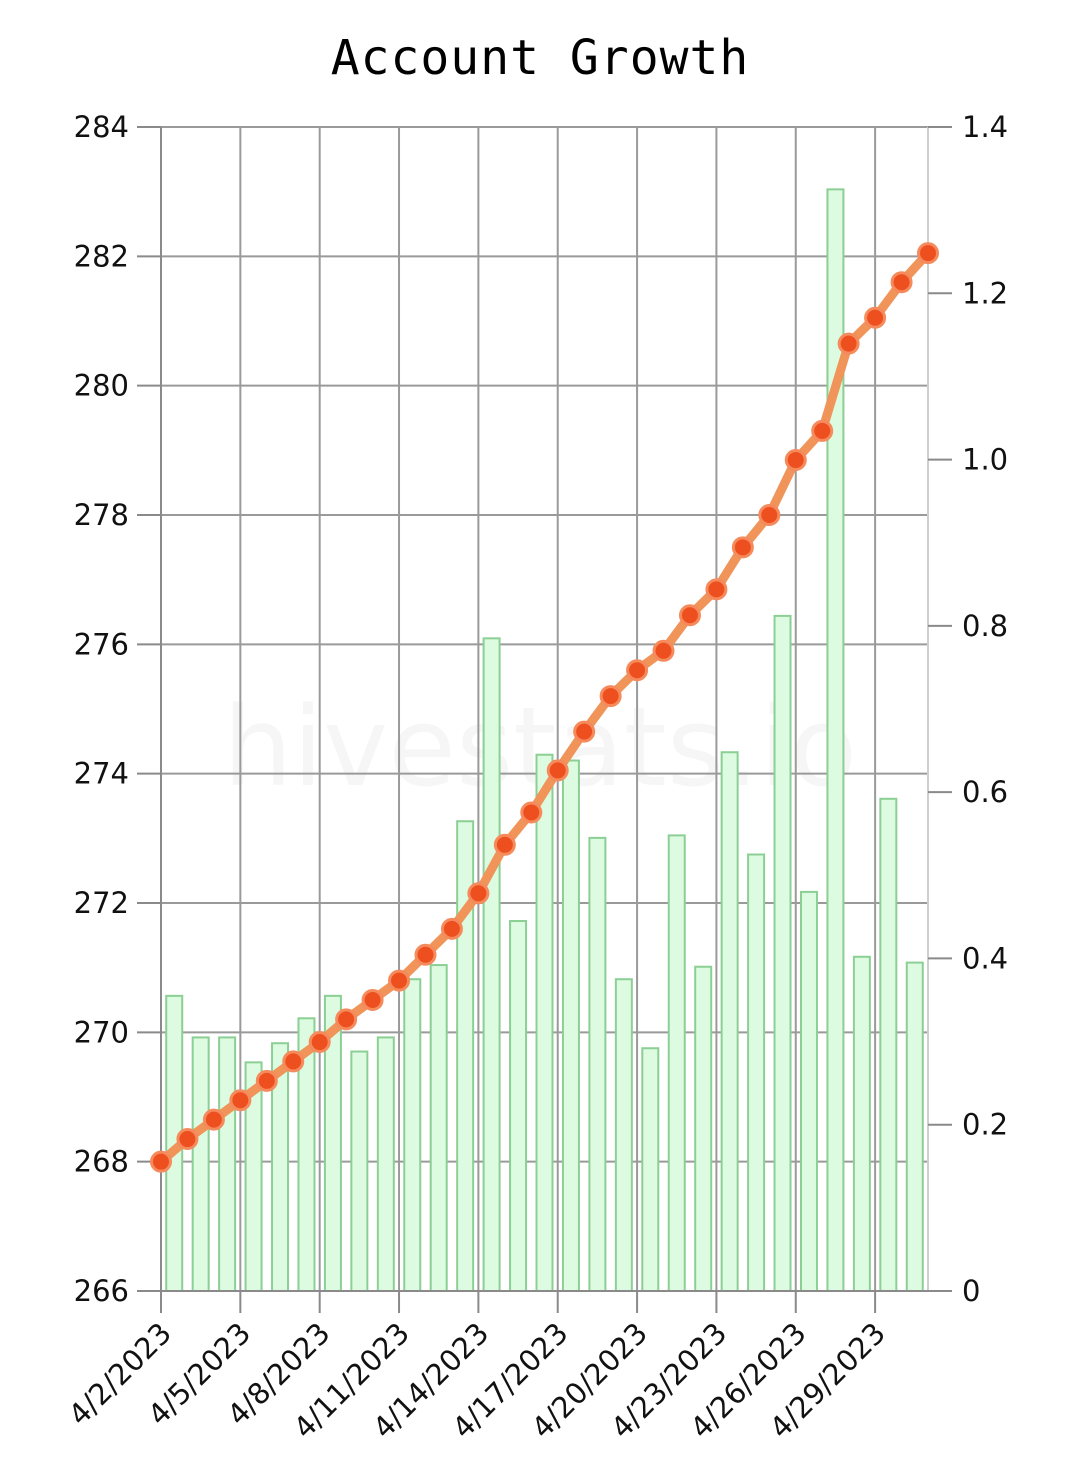  Describe the element at coordinates (101, 127) in the screenshot. I see `left-tick-label: 284` at that location.